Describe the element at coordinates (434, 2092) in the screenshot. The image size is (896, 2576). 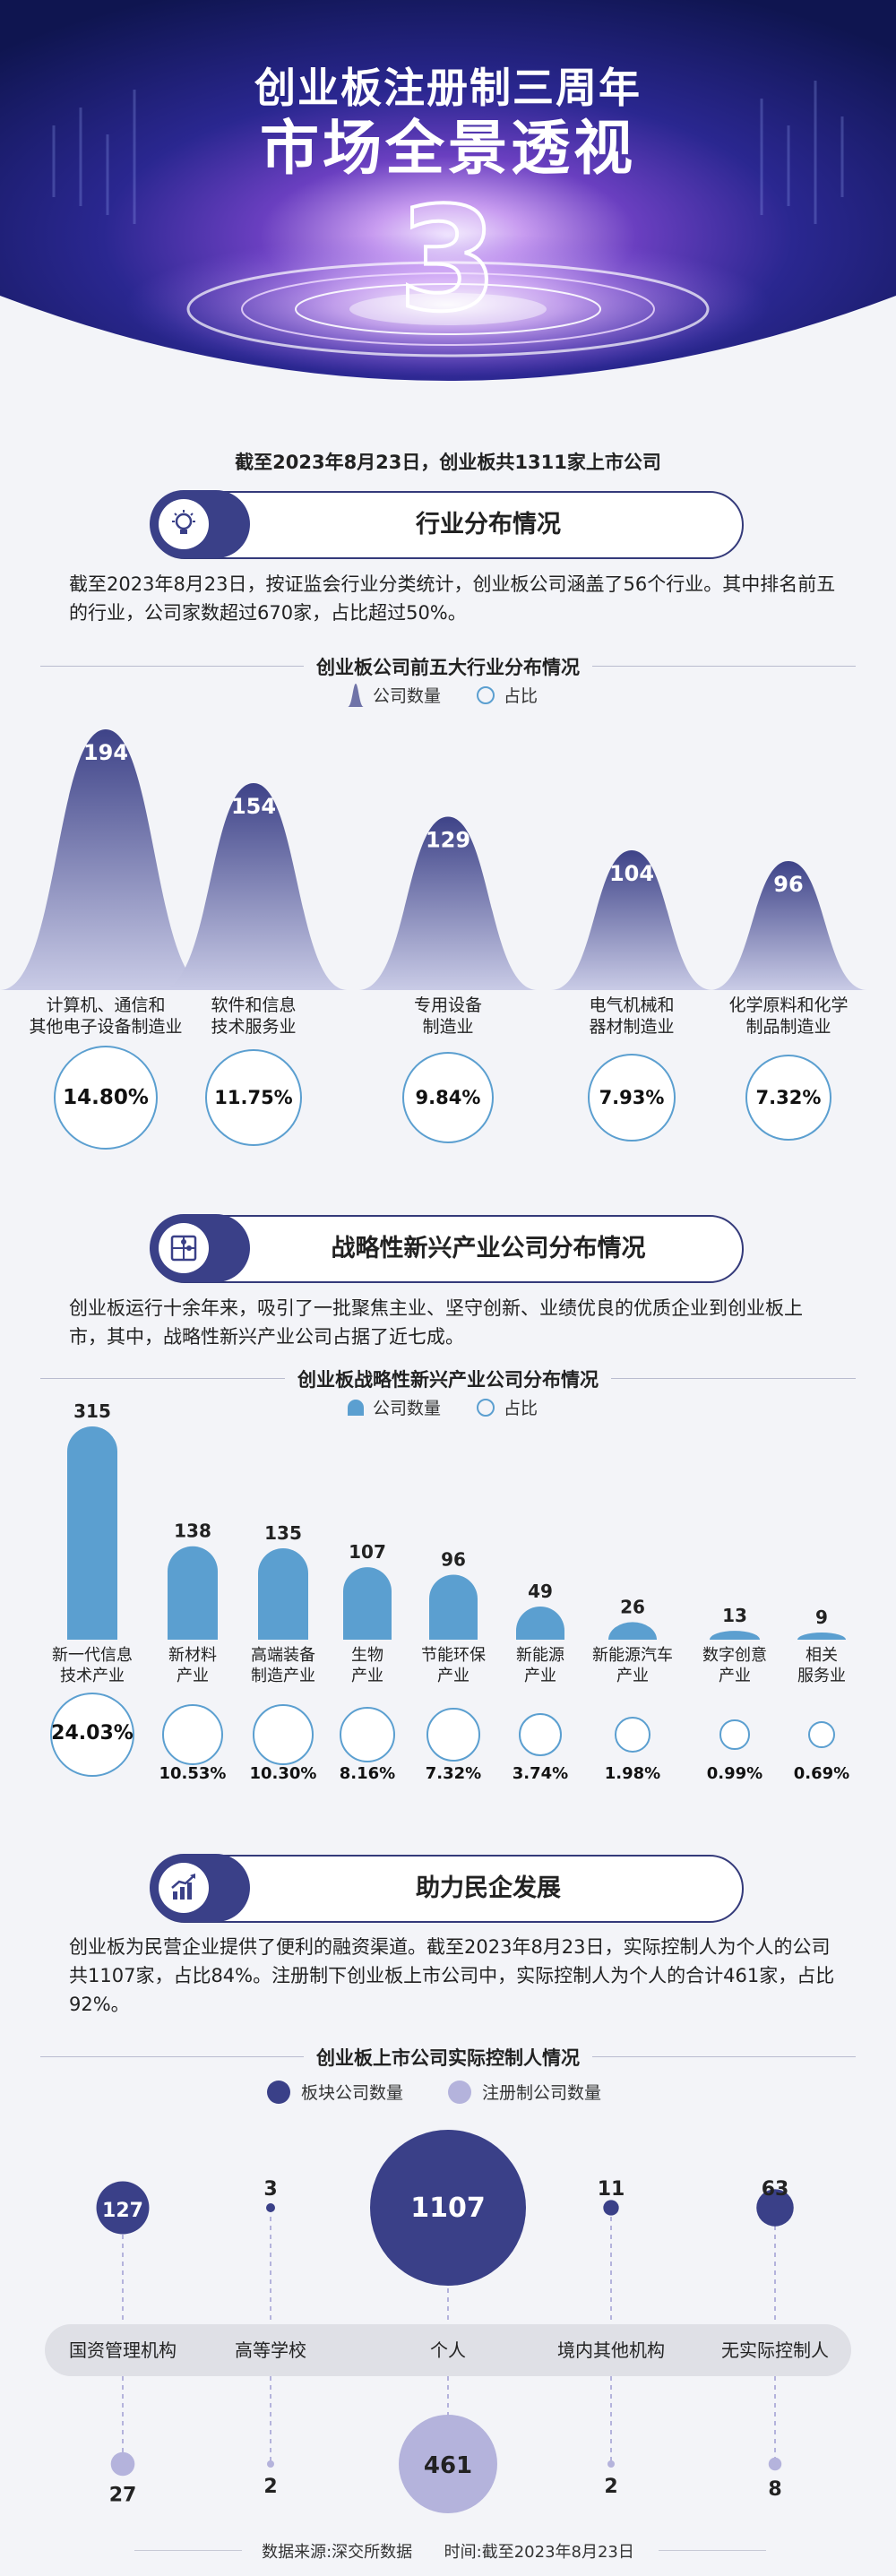
I see `chart-3-legend: 板块公司数量 注册制公司数量` at that location.